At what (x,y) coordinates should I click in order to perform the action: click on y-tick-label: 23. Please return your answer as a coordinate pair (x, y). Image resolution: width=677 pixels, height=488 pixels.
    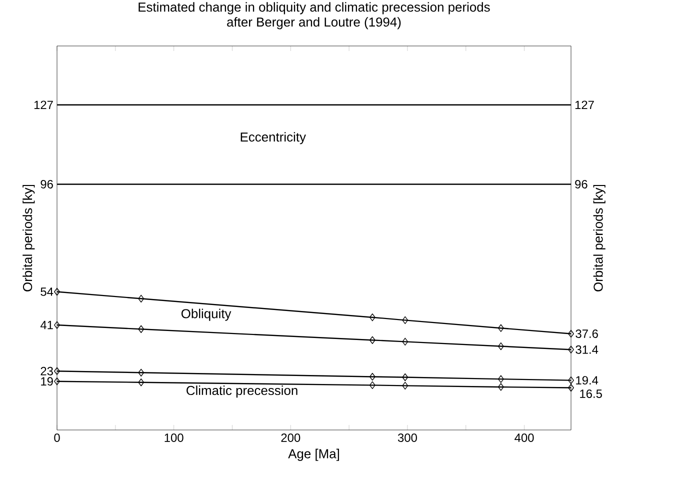
    Looking at the image, I should click on (46, 371).